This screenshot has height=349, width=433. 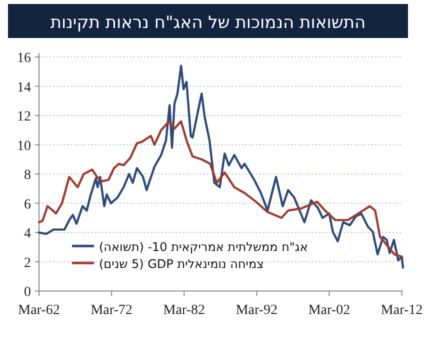 I want to click on y-tick-label: 16, so click(x=24, y=58).